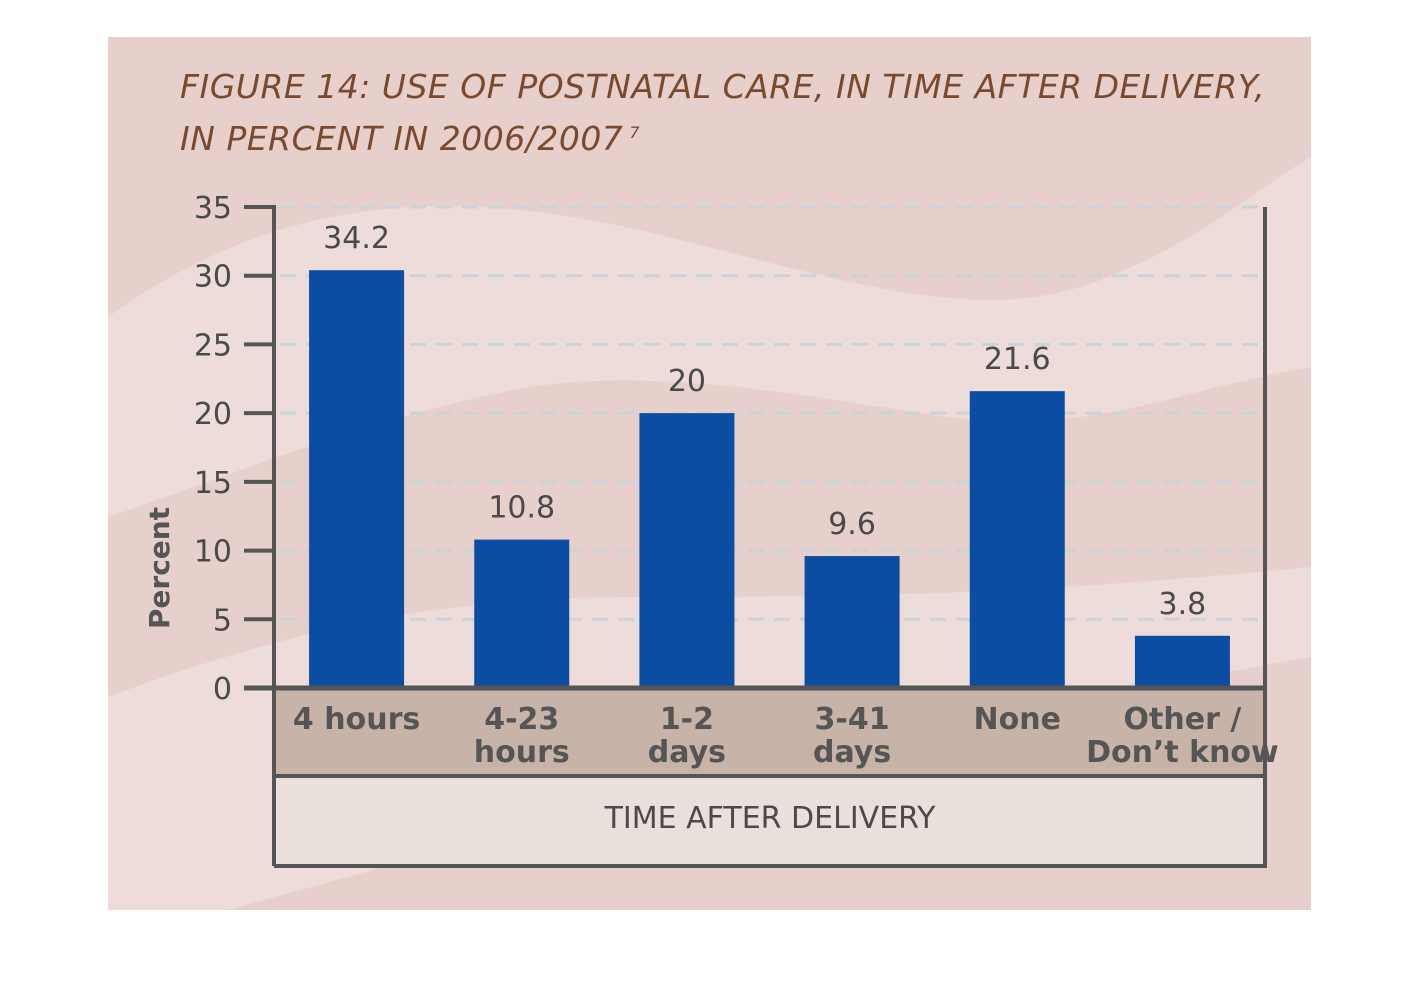 The width and height of the screenshot is (1418, 1004). Describe the element at coordinates (222, 620) in the screenshot. I see `y-tick-label: 5` at that location.